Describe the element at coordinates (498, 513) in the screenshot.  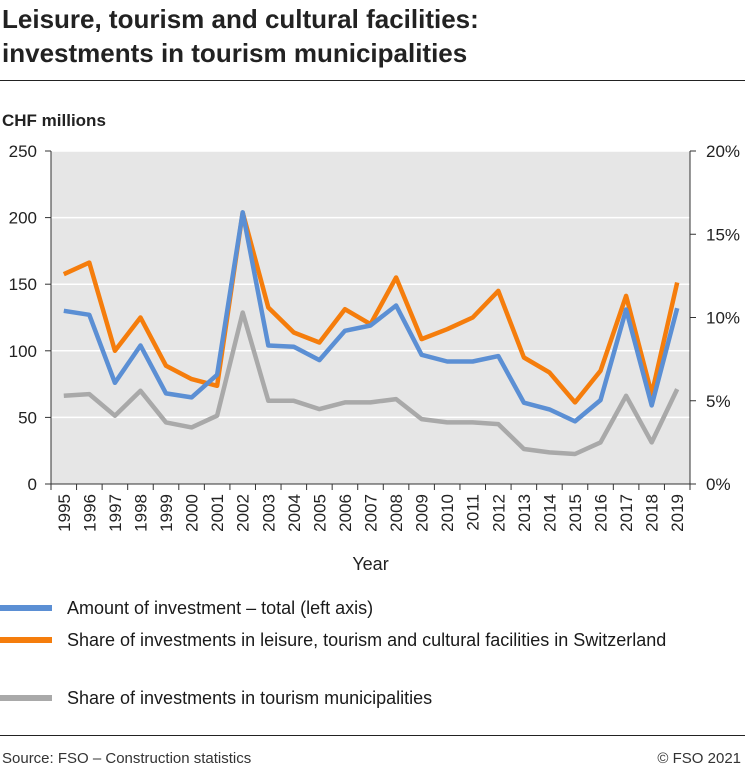
I see `x-tick-label: 2012` at that location.